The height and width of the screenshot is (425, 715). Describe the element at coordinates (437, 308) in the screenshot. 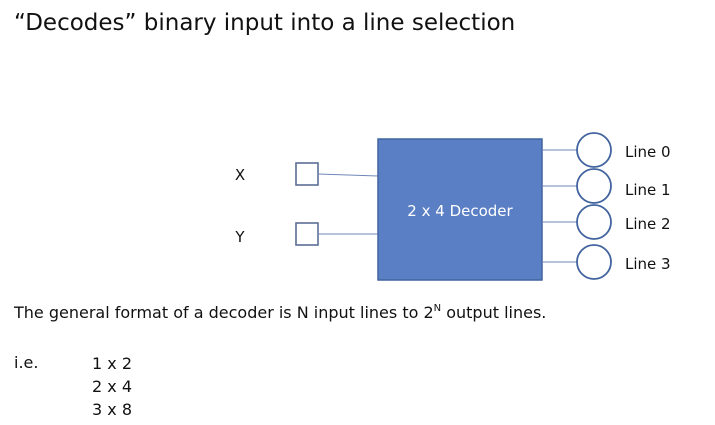

I see `format-exponent: N` at that location.